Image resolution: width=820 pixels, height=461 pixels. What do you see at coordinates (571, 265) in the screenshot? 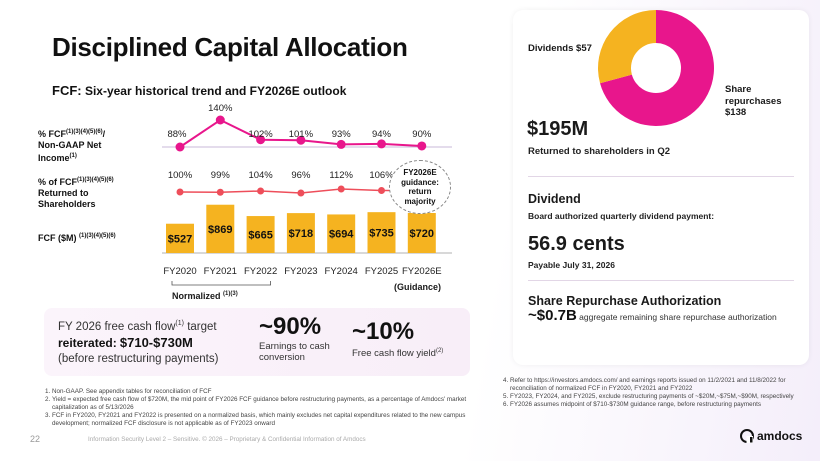
I see `dividend-payable-date: Payable July 31, 2026` at bounding box center [571, 265].